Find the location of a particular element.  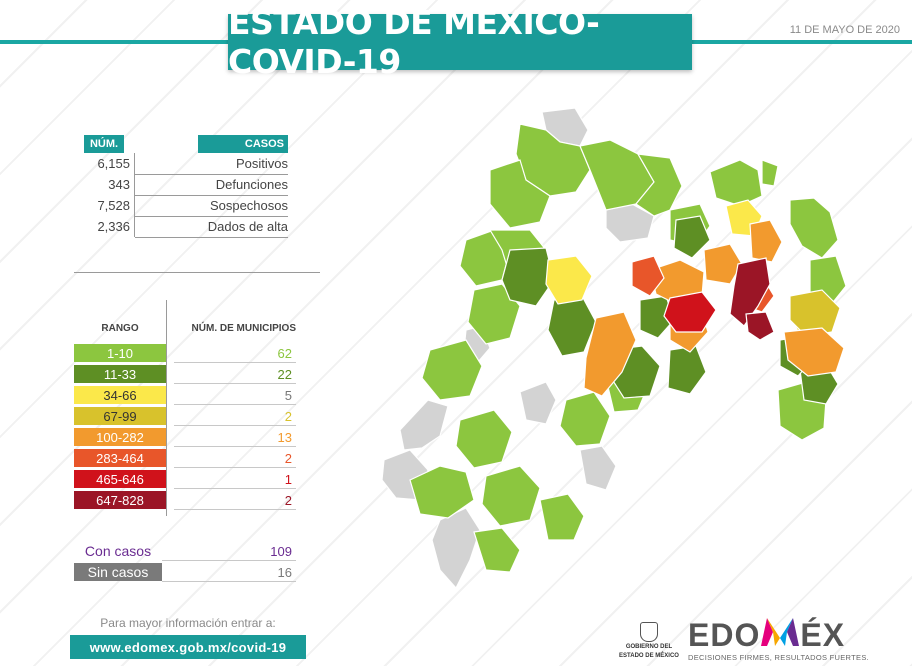

more-info-text: Para mayor información entrar a: is located at coordinates (188, 623).